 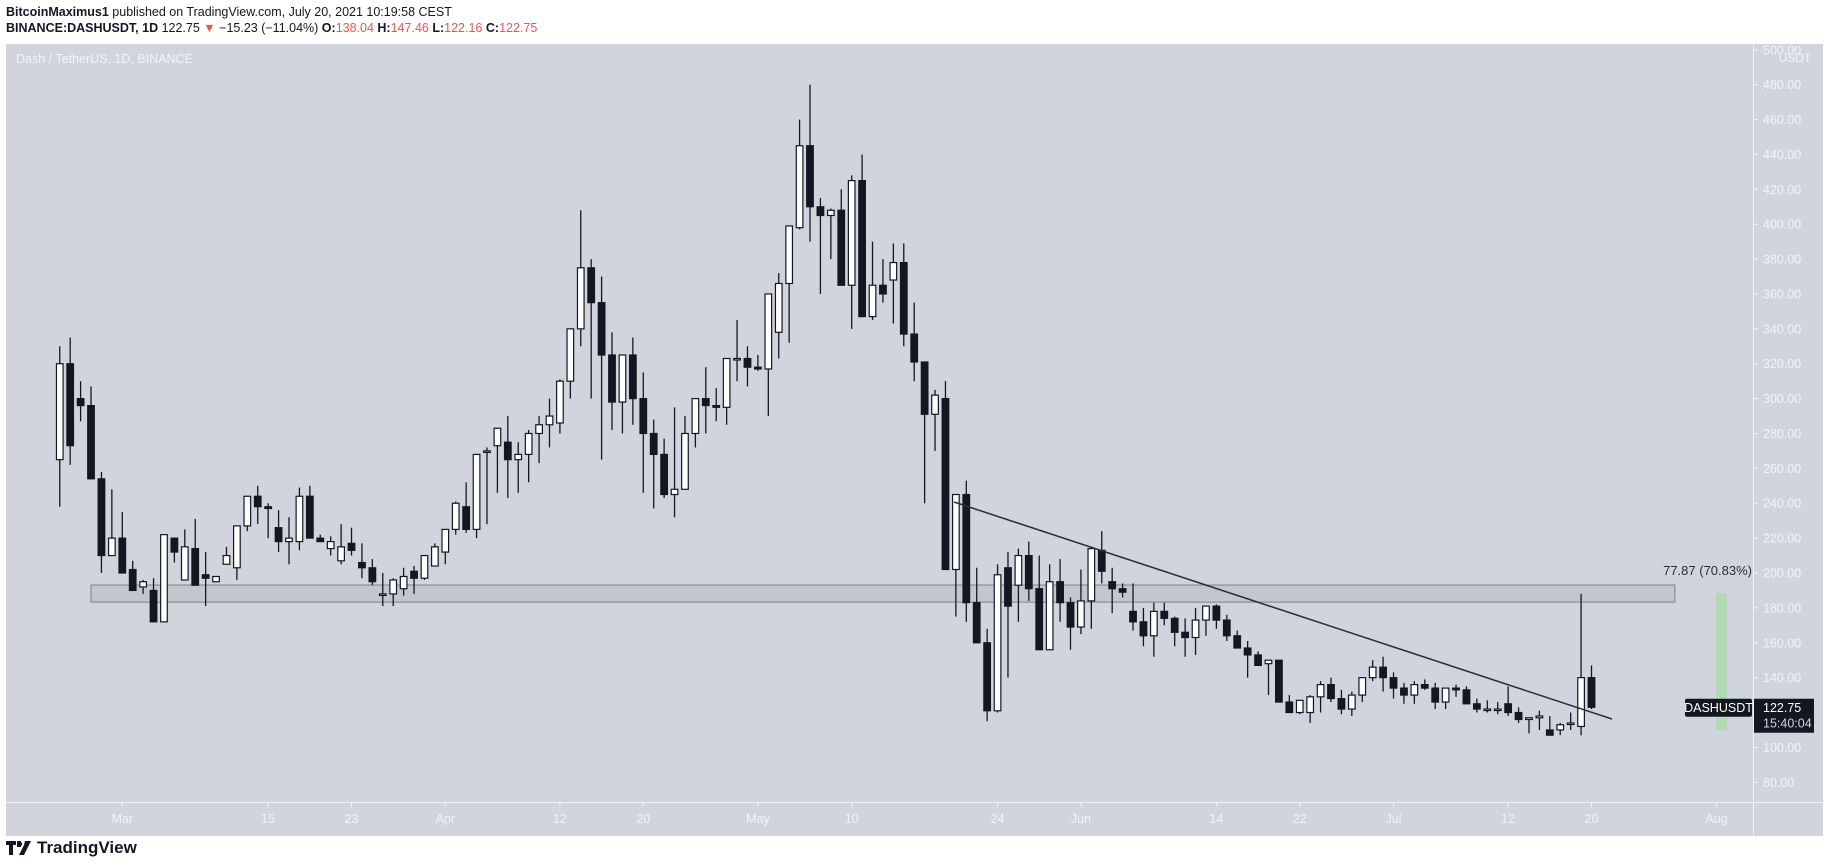 What do you see at coordinates (1721, 661) in the screenshot?
I see `price-range-measure-bar` at bounding box center [1721, 661].